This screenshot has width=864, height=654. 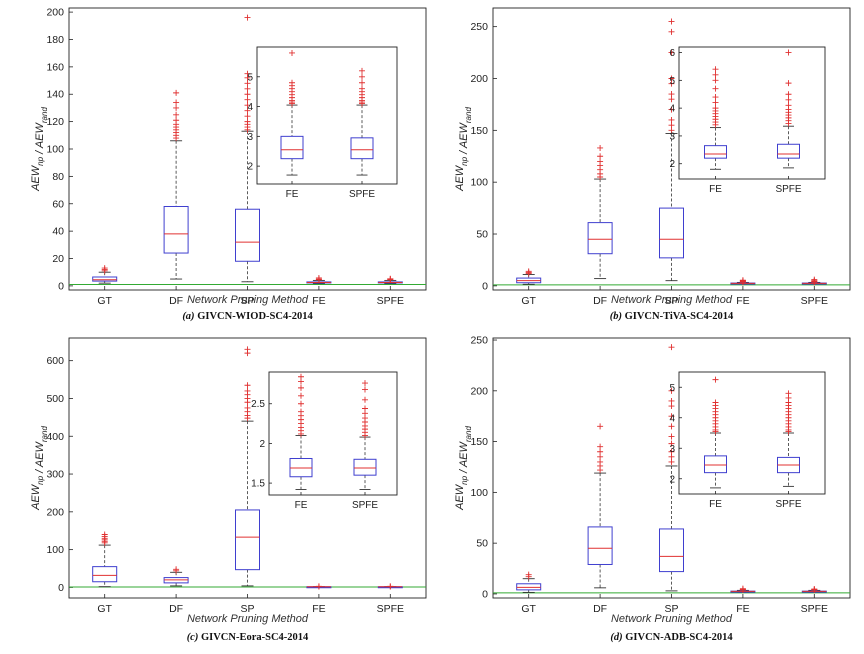 What do you see at coordinates (788, 438) in the screenshot?
I see `inset-box-spfe` at bounding box center [788, 438].